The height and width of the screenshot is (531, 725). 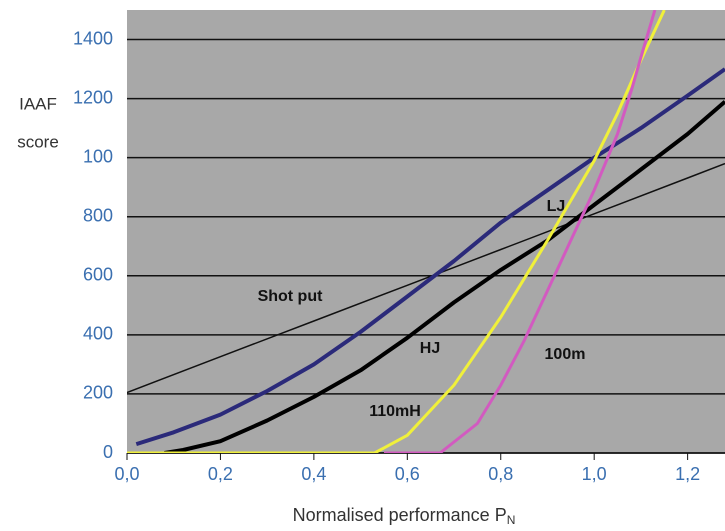 What do you see at coordinates (38, 103) in the screenshot?
I see `y-label: IAAF` at bounding box center [38, 103].